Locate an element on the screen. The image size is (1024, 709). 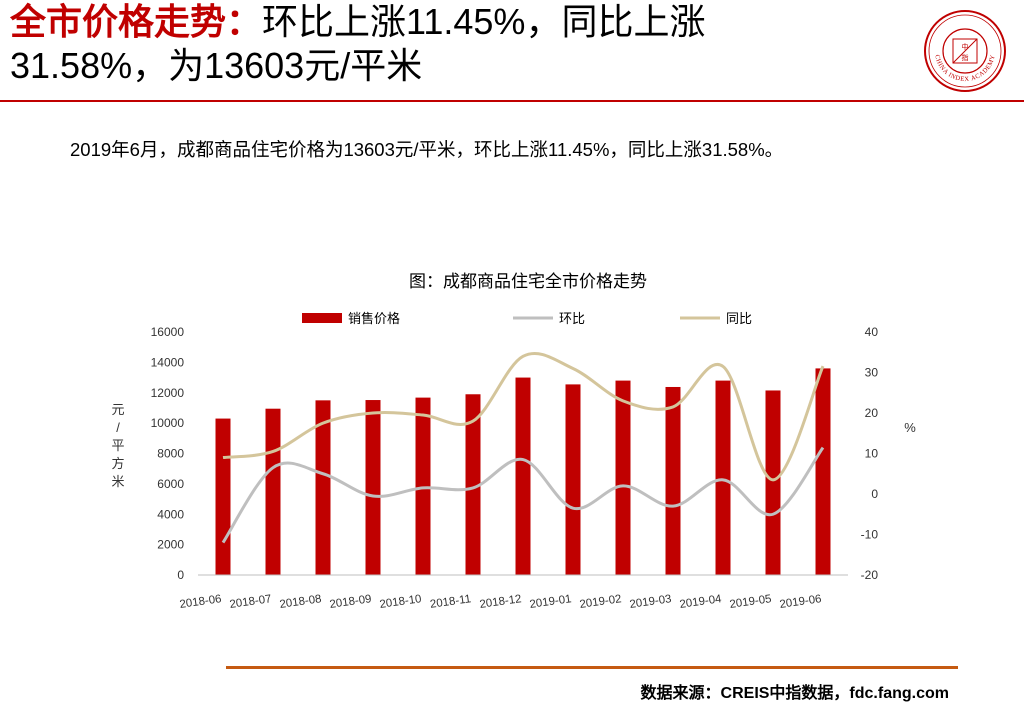
page-title-line-1: 全市价格走势：环比上涨11.45%，同比上涨 is located at coordinates (450, 22).